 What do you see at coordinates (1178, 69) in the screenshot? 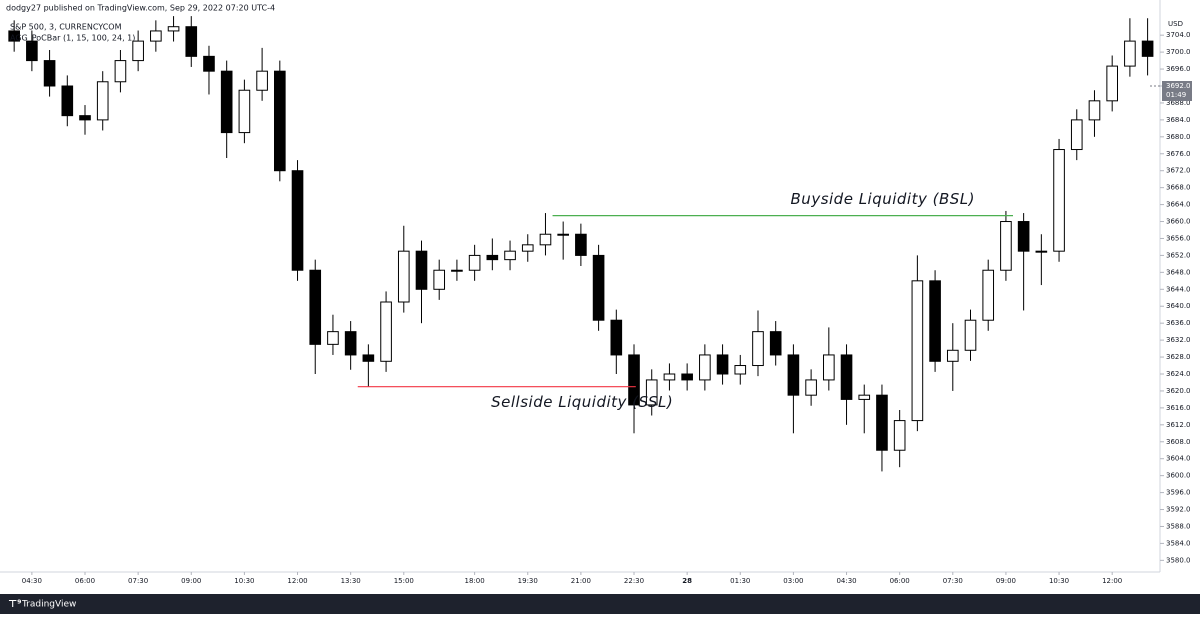
I see `y-tick-label: 3696.0` at bounding box center [1178, 69].